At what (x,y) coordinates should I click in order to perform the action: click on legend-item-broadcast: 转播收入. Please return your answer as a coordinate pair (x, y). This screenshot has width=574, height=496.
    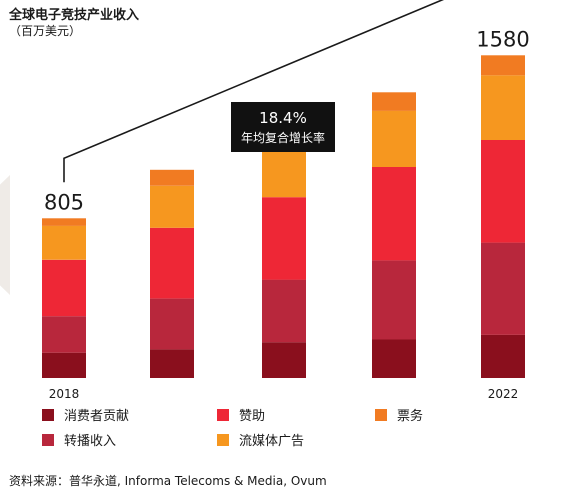
    Looking at the image, I should click on (79, 439).